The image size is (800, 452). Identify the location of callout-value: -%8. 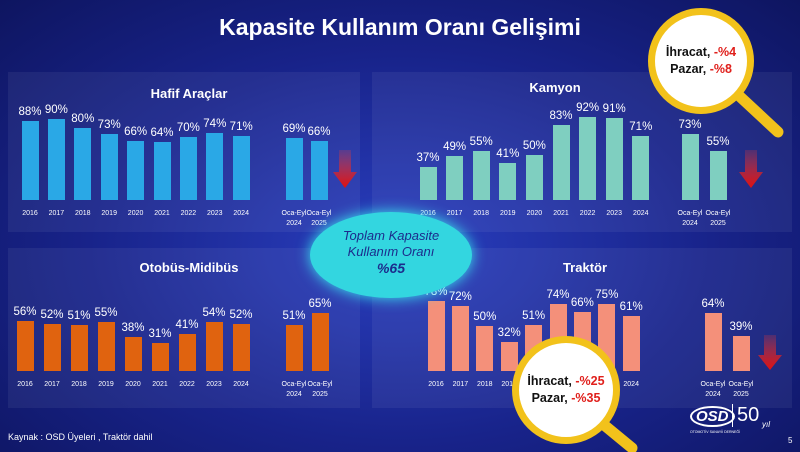
(720, 69).